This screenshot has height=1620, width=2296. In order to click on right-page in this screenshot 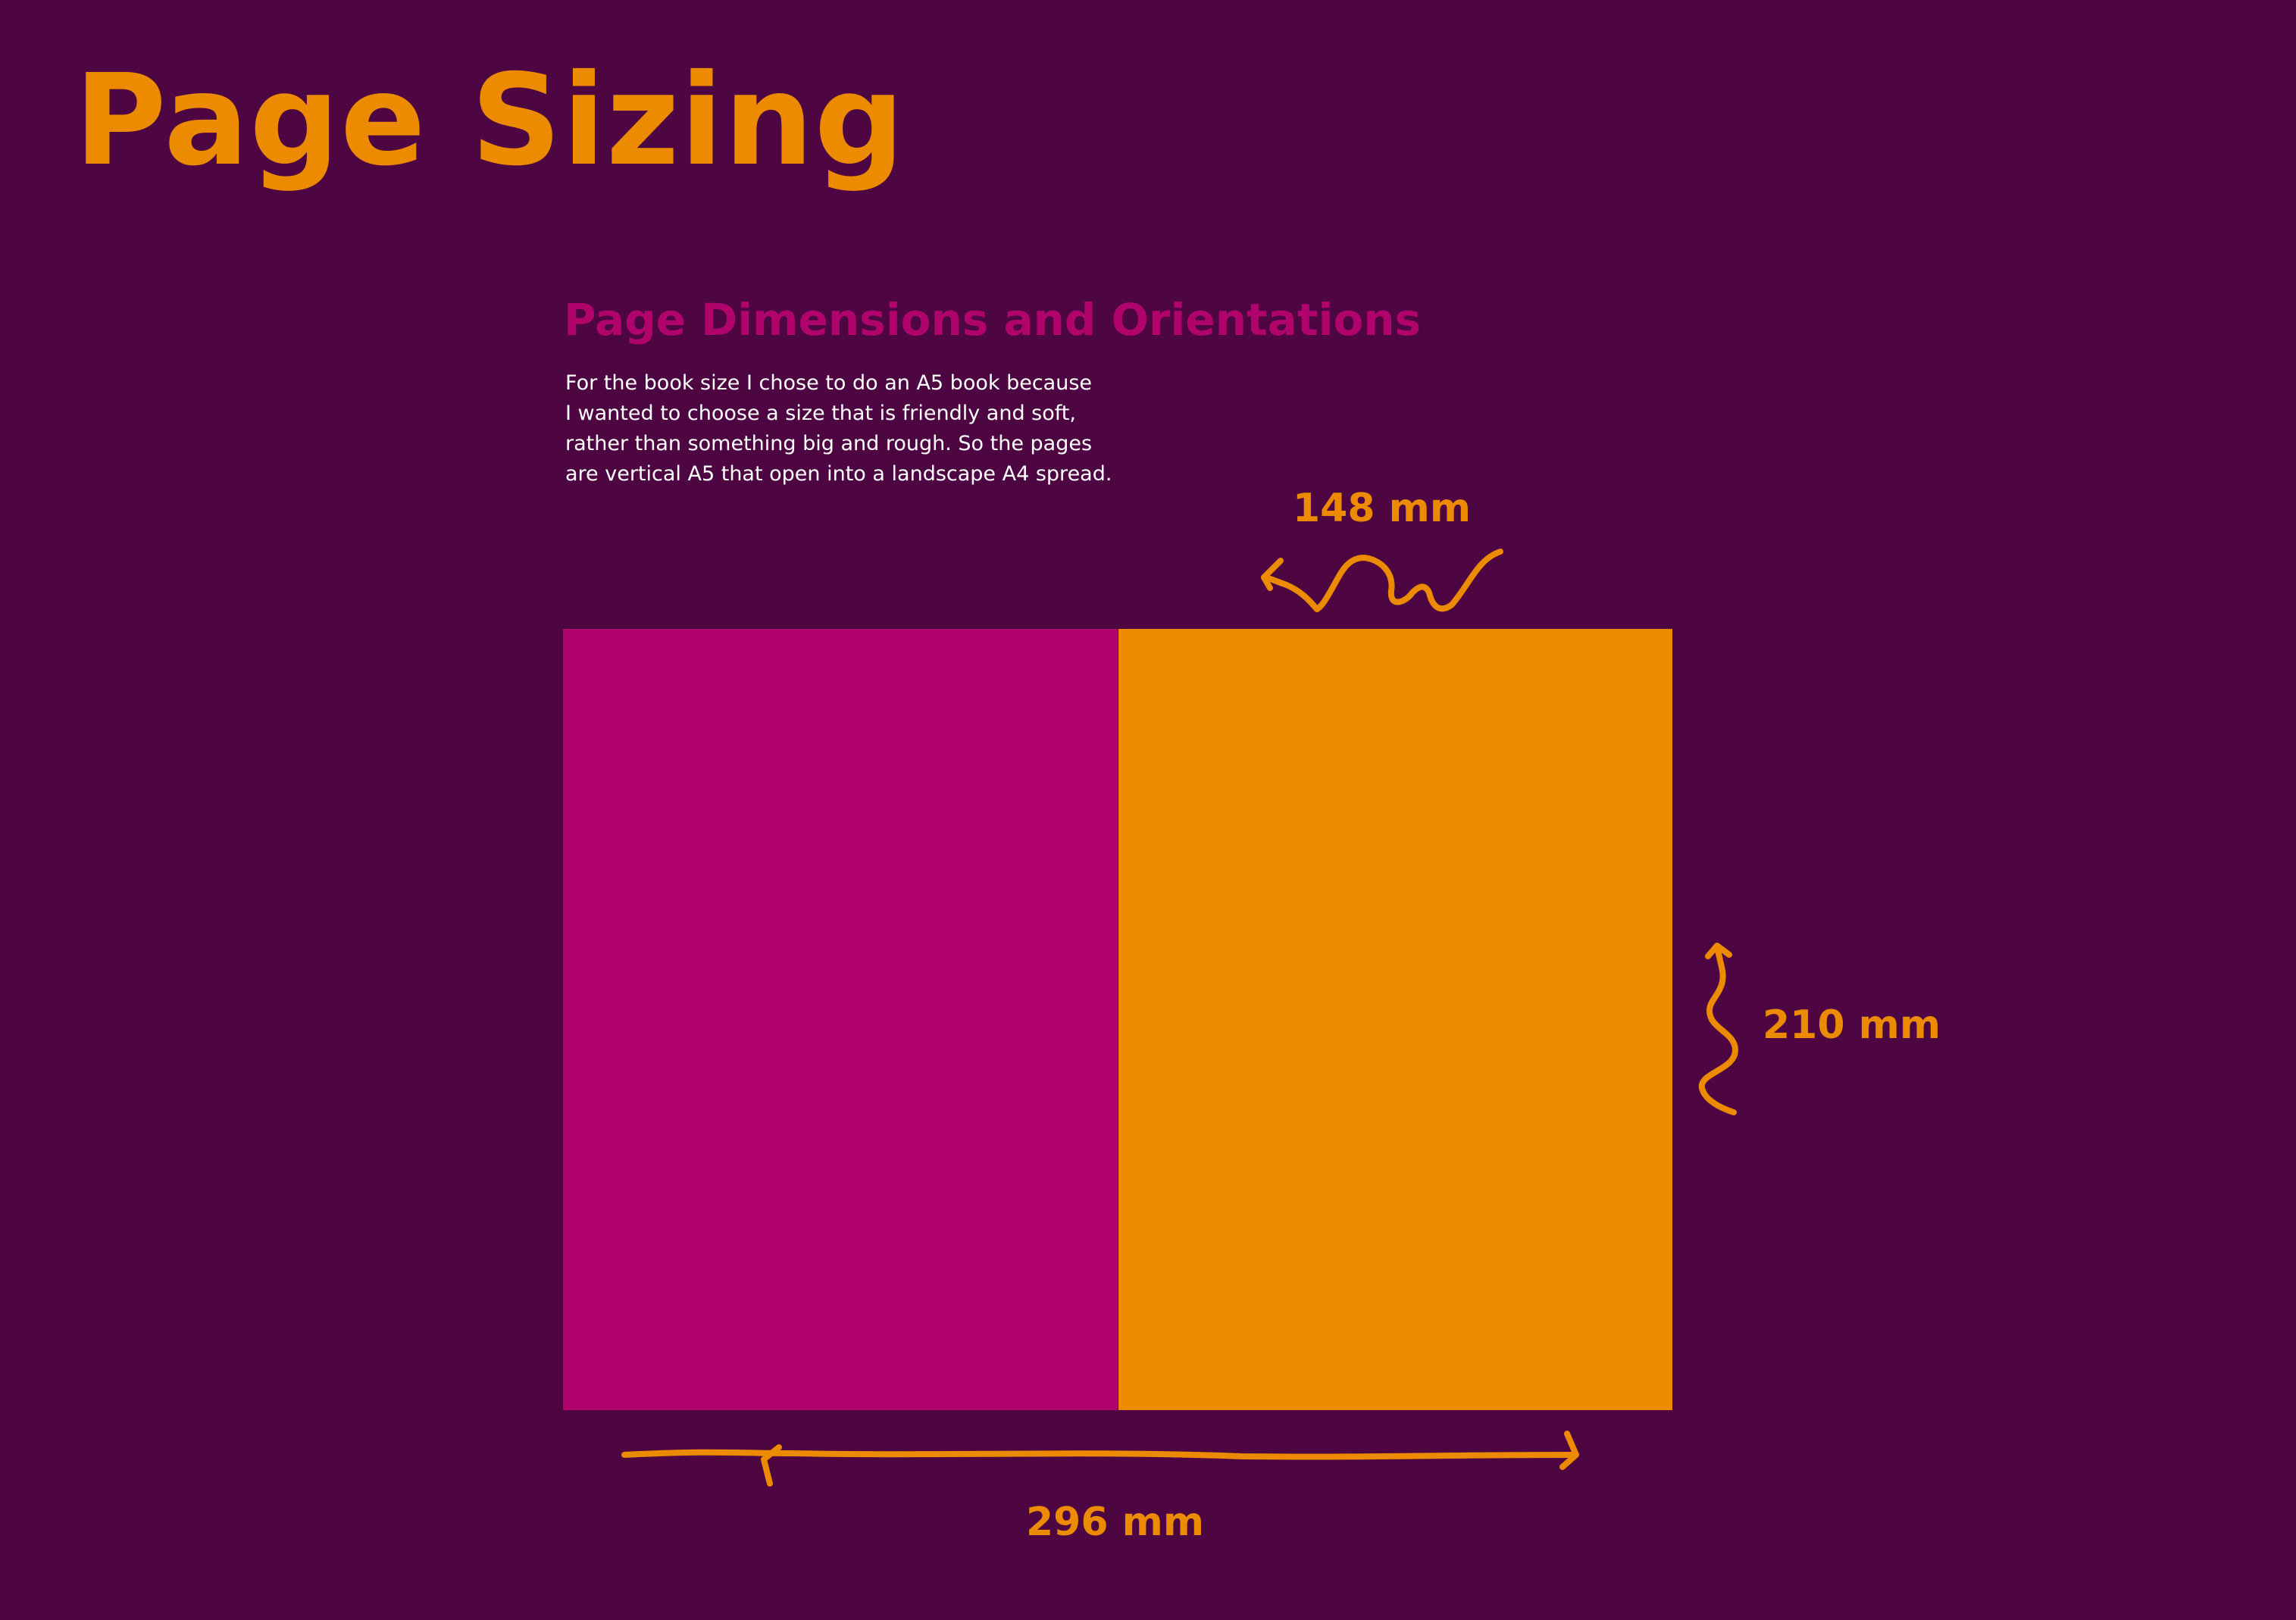, I will do `click(1395, 1019)`.